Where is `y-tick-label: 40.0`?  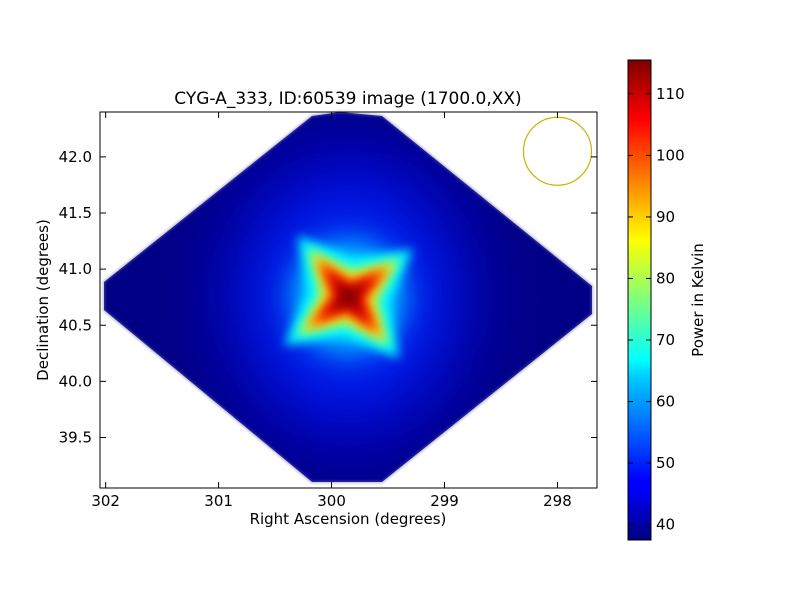 y-tick-label: 40.0 is located at coordinates (75, 381).